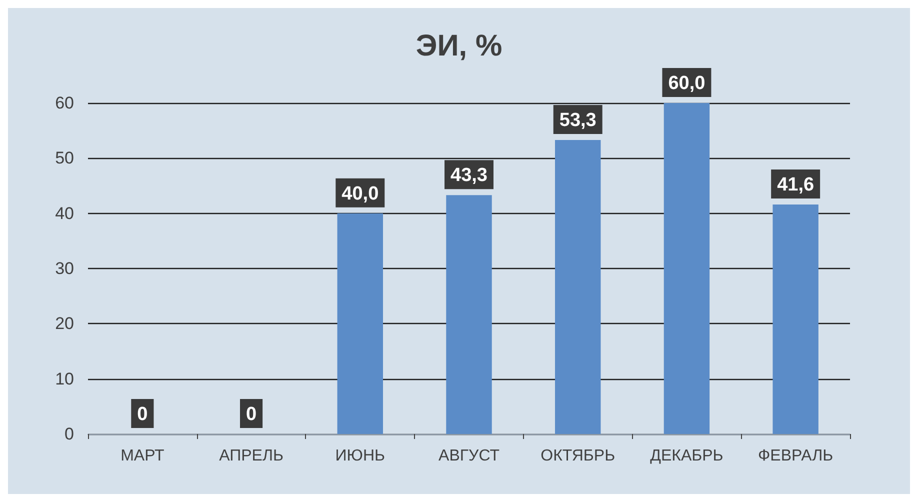 The image size is (918, 502). Describe the element at coordinates (64, 378) in the screenshot. I see `y-tick-label: 10` at that location.